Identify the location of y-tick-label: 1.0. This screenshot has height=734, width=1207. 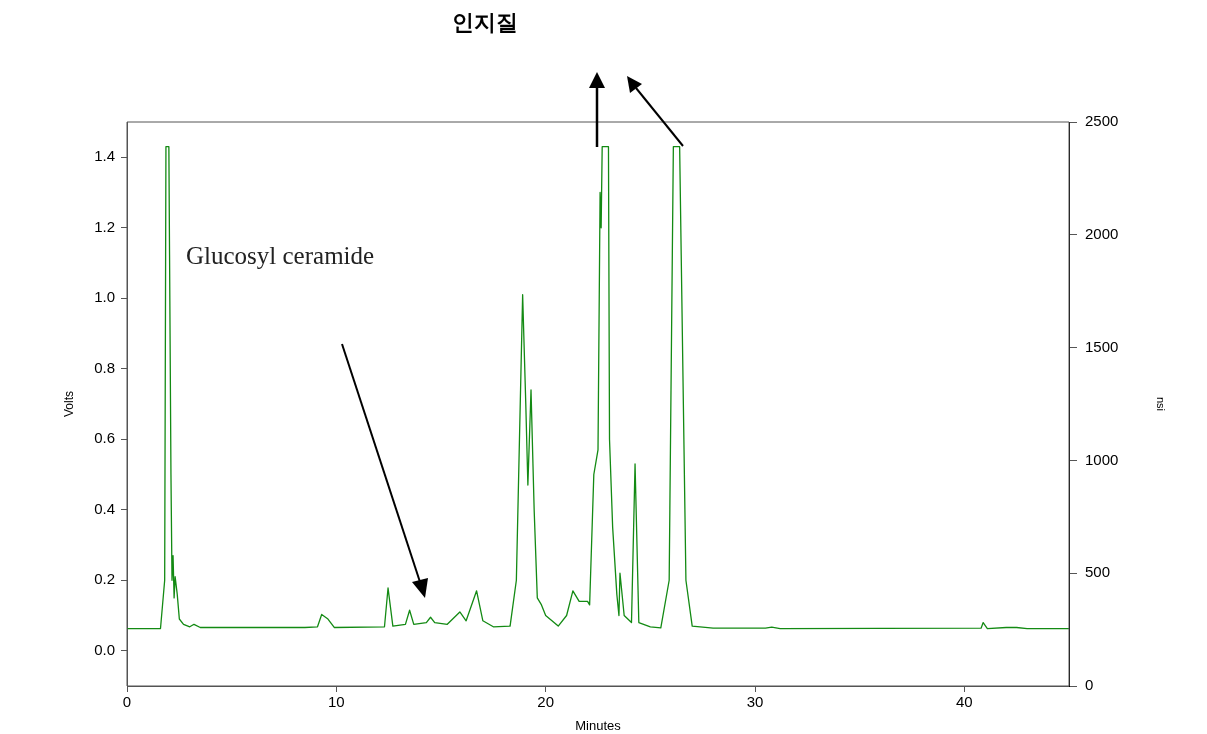
(104, 297).